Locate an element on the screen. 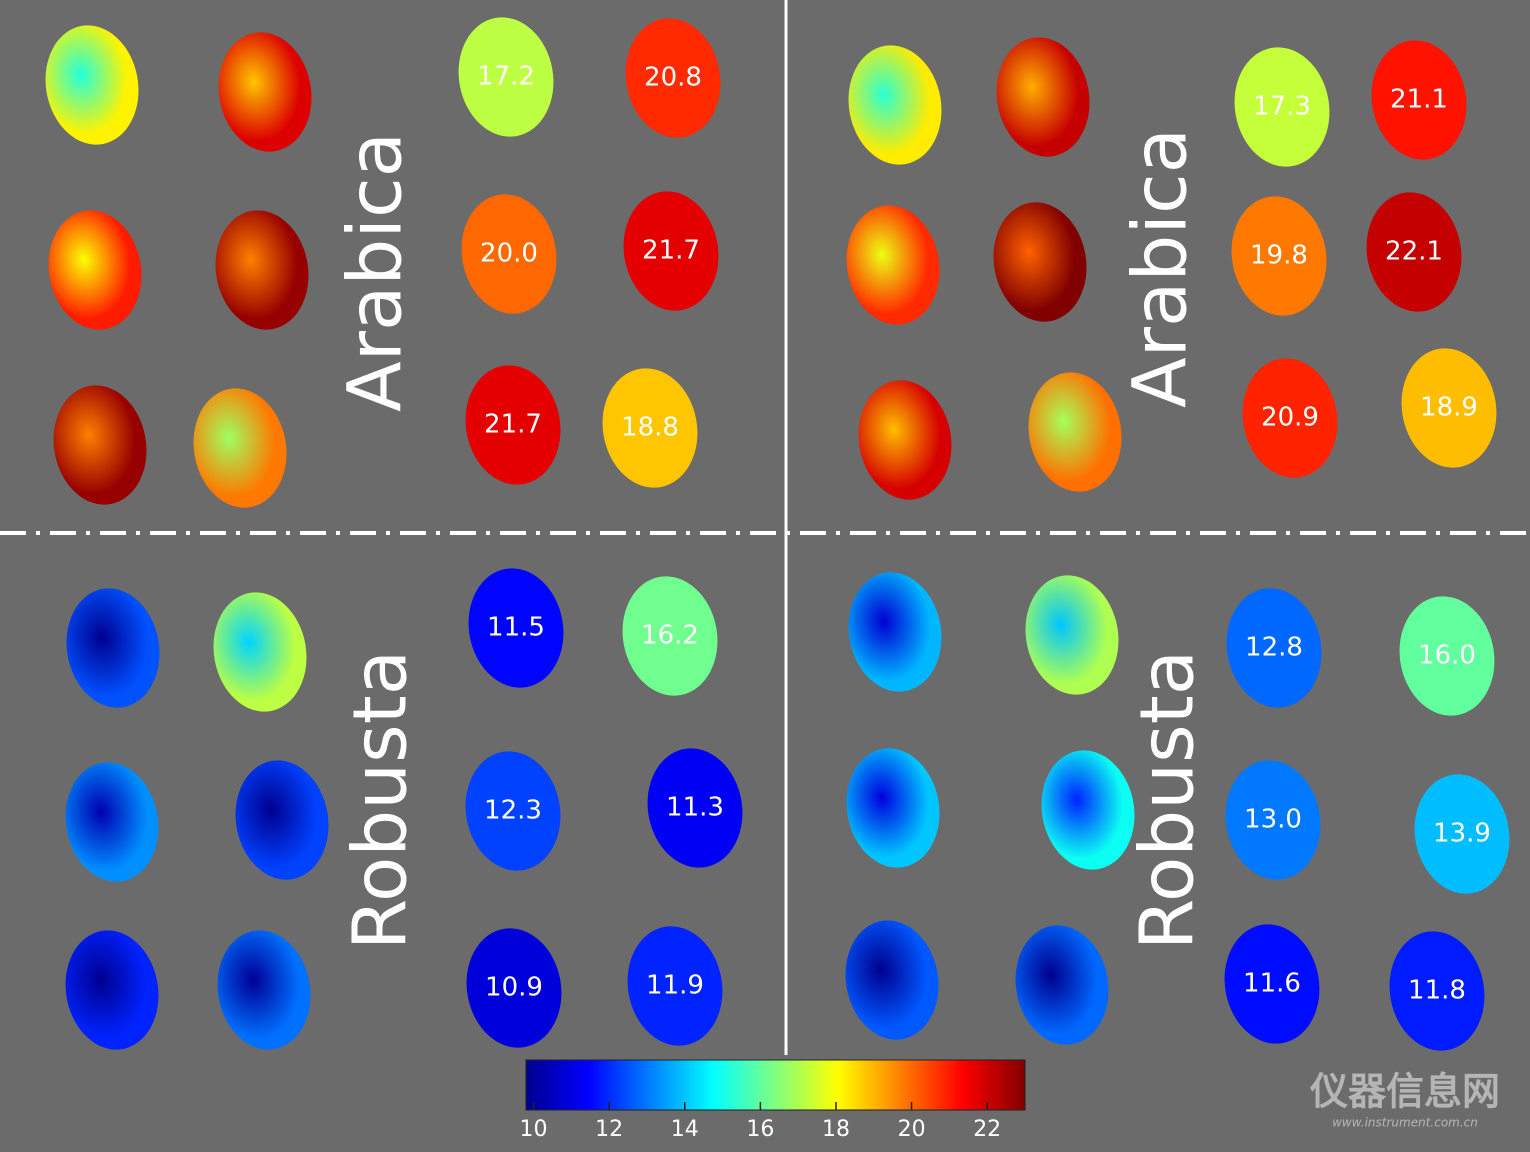  colorbar-tick-label: 12 is located at coordinates (609, 1129).